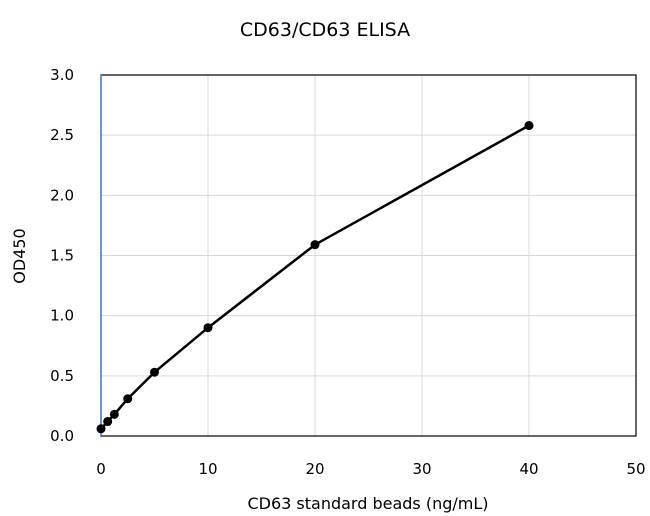  What do you see at coordinates (528, 469) in the screenshot?
I see `x-tick-label: 40` at bounding box center [528, 469].